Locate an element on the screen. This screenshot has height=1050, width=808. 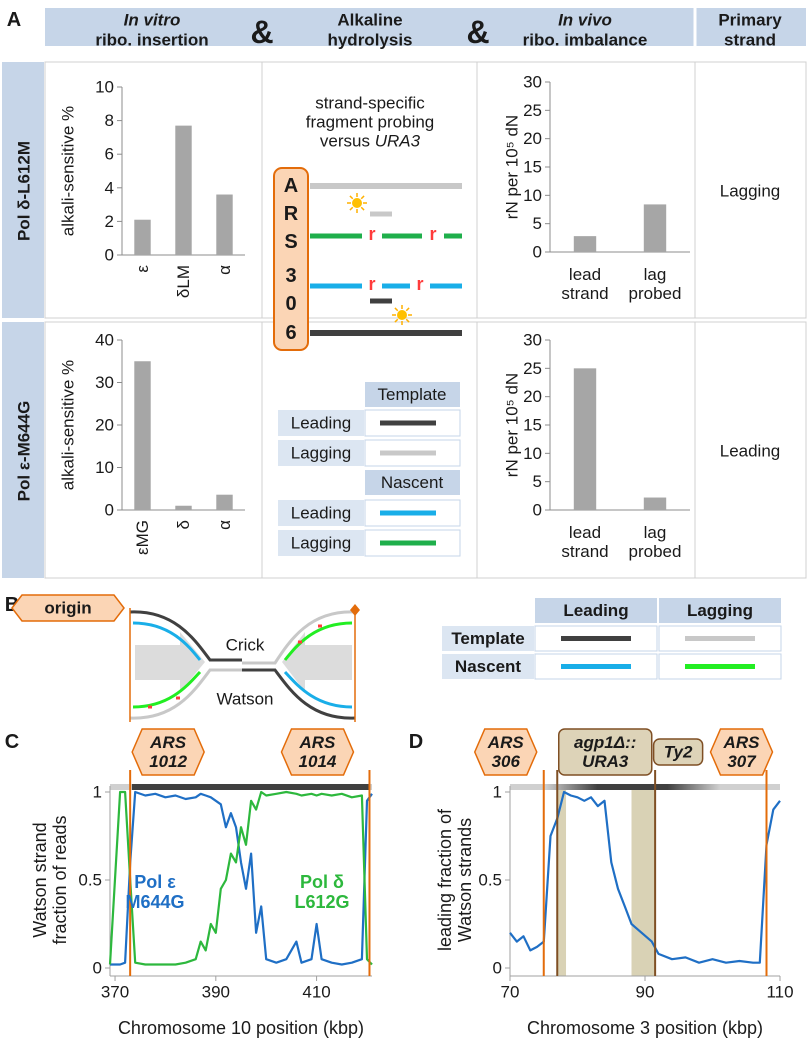
feature-label: Ty2 is located at coordinates (678, 752).